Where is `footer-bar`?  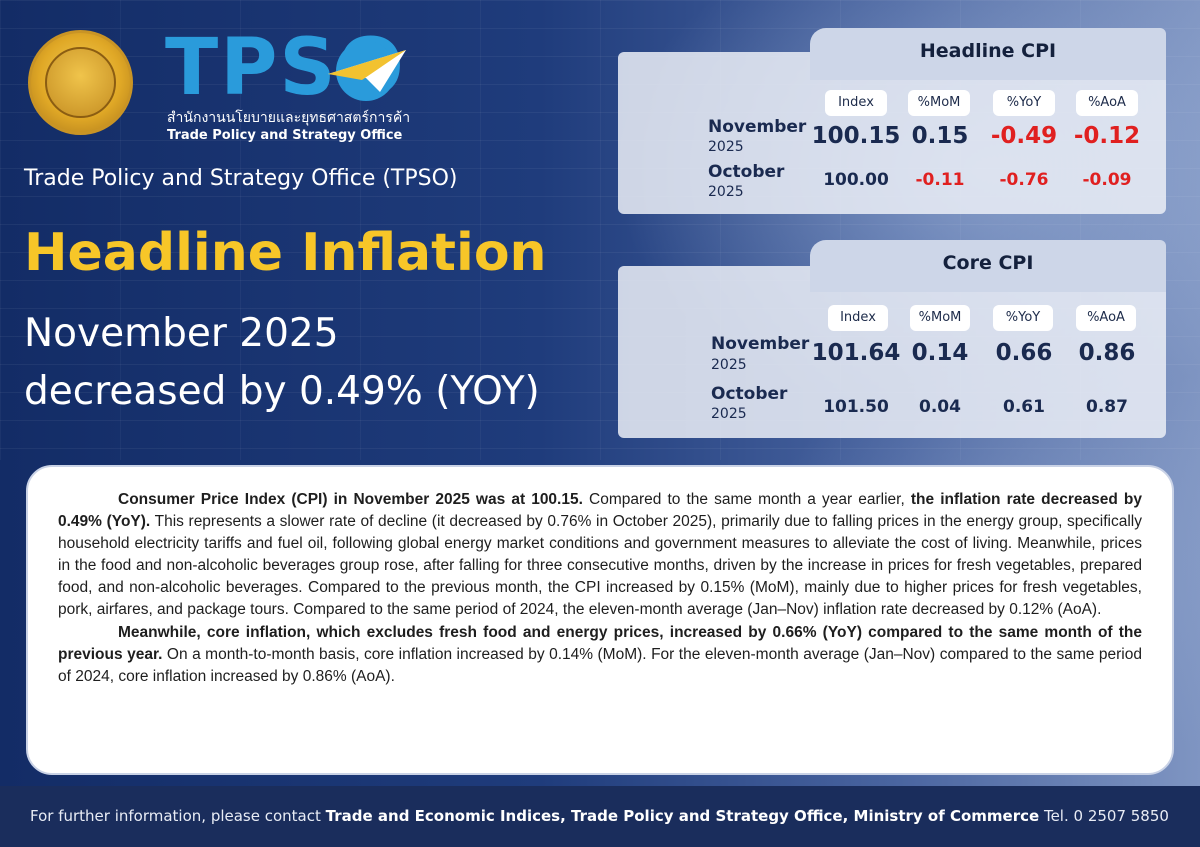
footer-bar is located at coordinates (600, 816).